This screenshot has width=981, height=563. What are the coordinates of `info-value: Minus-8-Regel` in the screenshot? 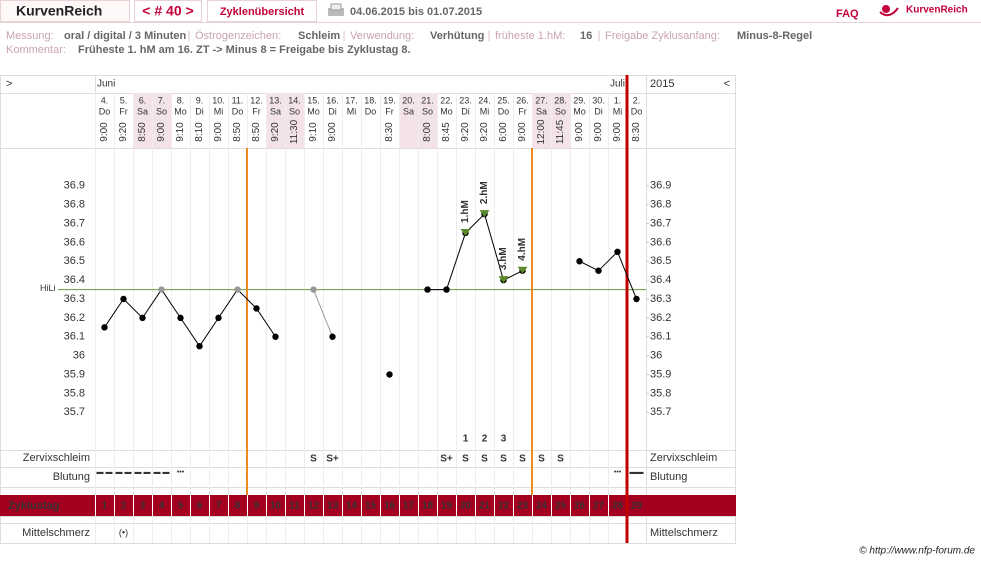 It's located at (774, 36).